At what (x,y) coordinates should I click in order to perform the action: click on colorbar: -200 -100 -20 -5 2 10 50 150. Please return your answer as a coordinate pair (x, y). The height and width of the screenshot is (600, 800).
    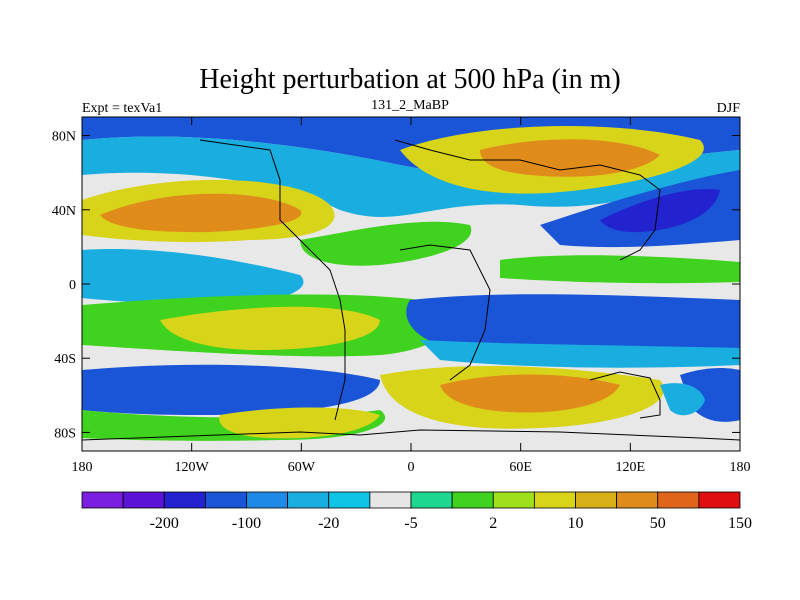
    Looking at the image, I should click on (416, 511).